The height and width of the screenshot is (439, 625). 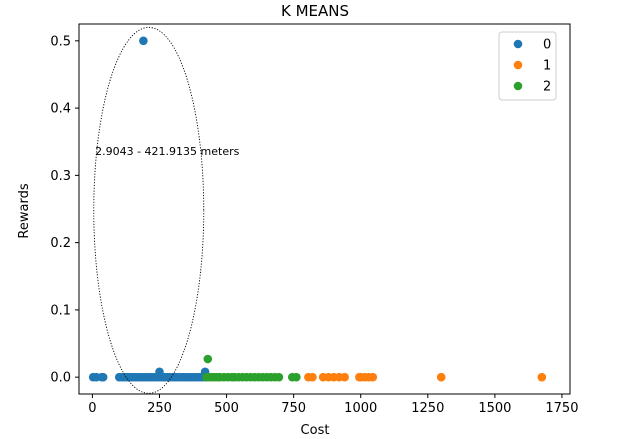 I want to click on y-tick-label: 0.3, so click(x=60, y=176).